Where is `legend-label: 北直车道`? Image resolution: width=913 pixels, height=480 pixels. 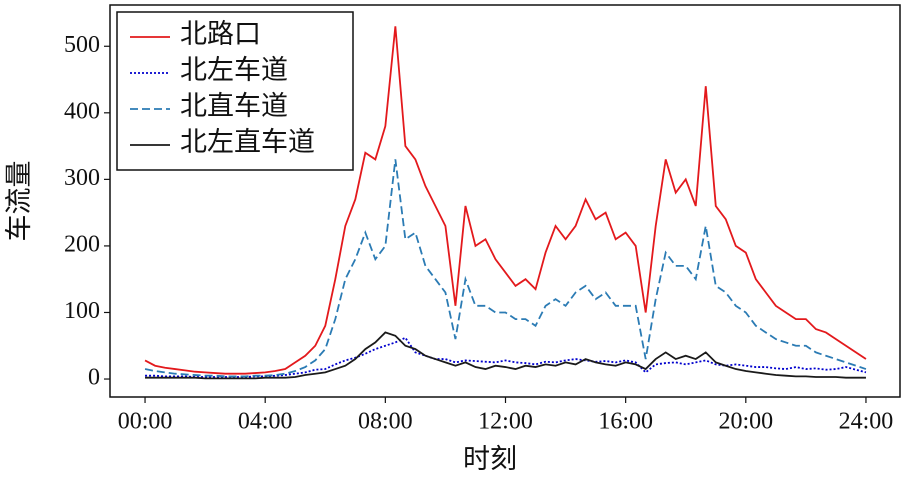 legend-label: 北直车道 is located at coordinates (234, 106).